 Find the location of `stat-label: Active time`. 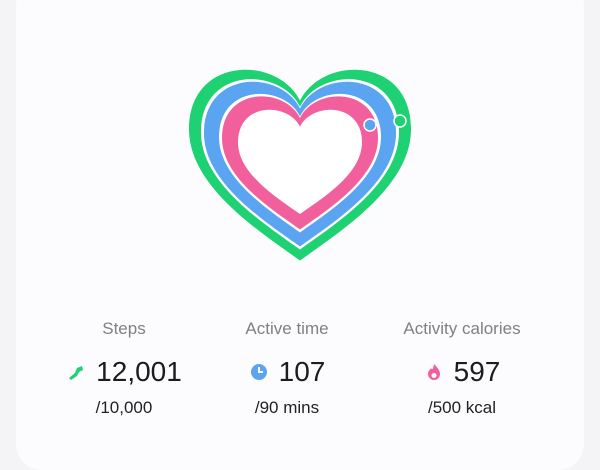

stat-label: Active time is located at coordinates (287, 328).